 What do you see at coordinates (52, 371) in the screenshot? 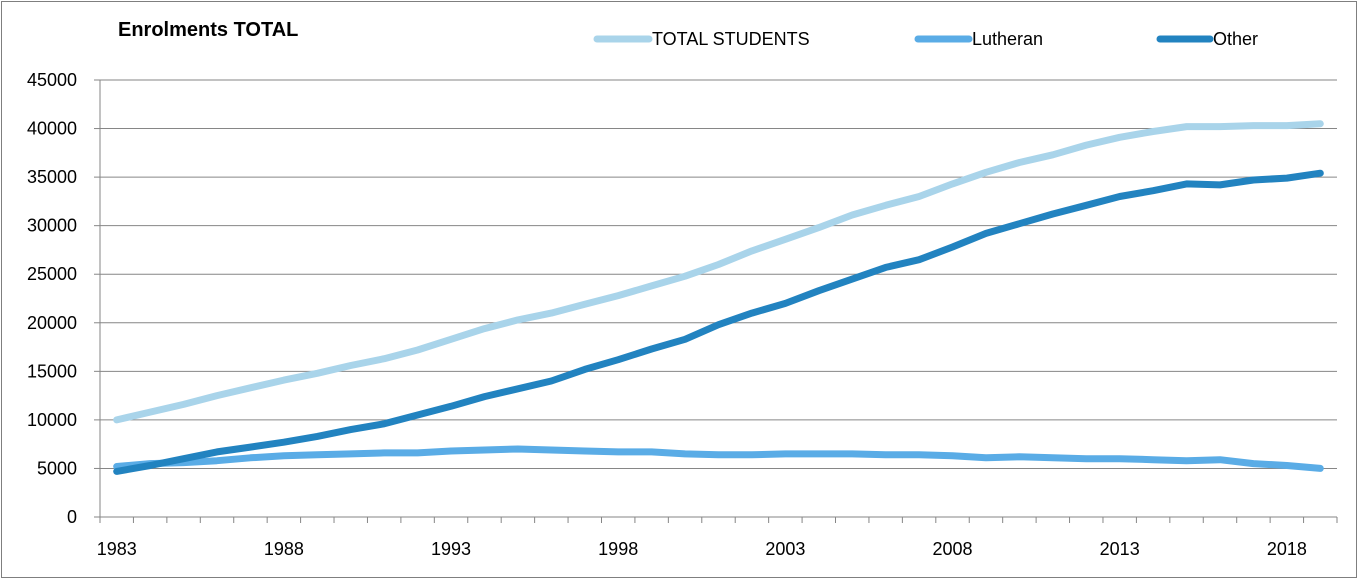
I see `y-tick-label: 15000` at bounding box center [52, 371].